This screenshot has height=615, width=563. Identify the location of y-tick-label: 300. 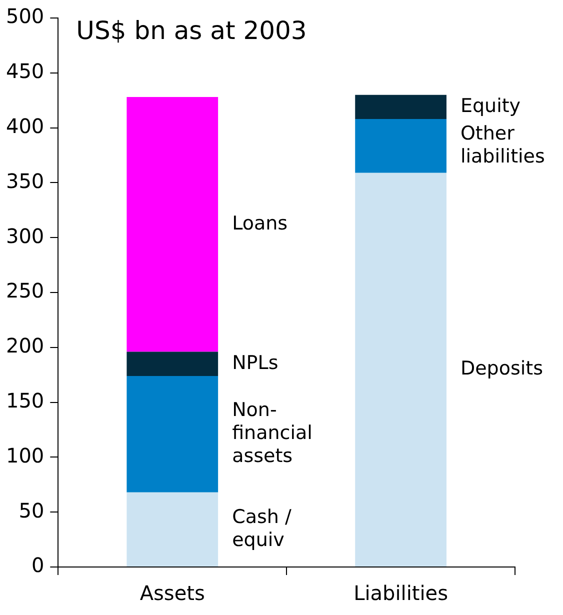
(25, 236).